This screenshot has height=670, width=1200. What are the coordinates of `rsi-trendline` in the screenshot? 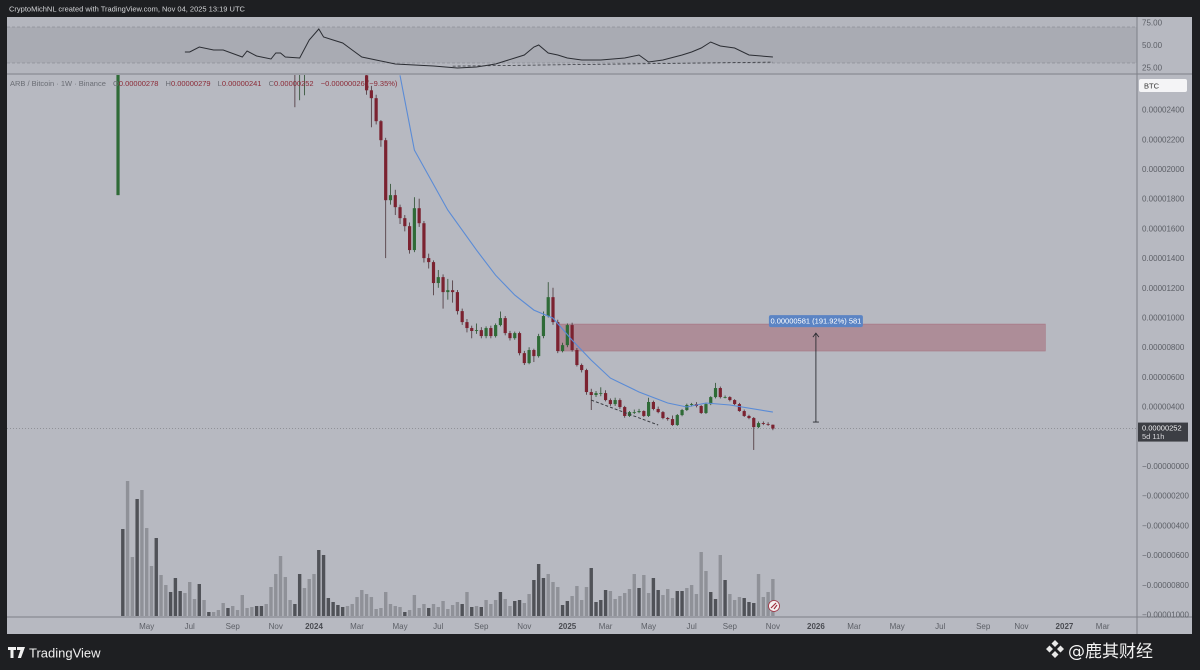 It's located at (612, 64).